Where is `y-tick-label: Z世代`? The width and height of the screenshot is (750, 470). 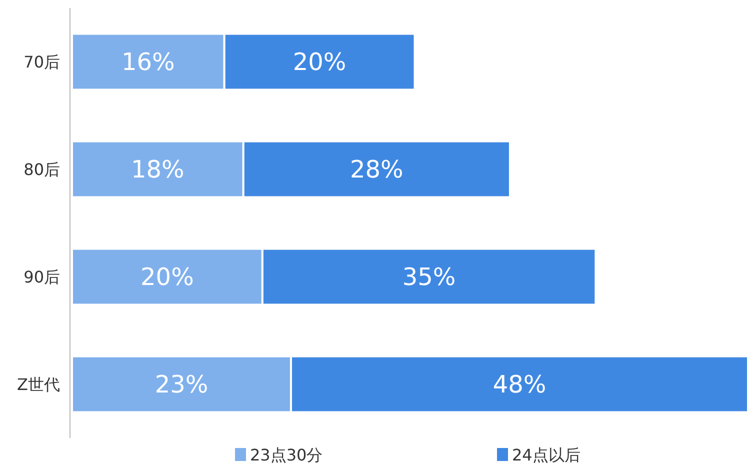 y-tick-label: Z世代 is located at coordinates (38, 384).